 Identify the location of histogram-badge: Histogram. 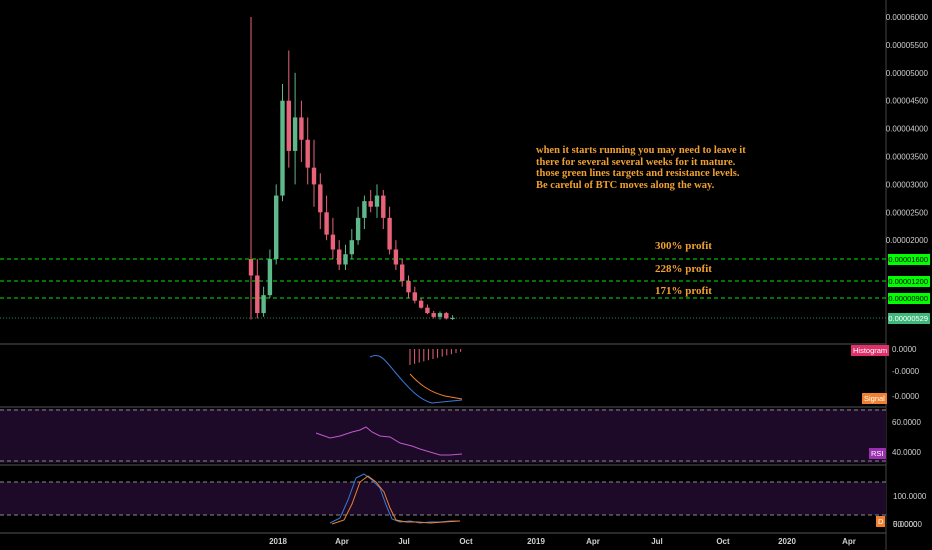
(870, 350).